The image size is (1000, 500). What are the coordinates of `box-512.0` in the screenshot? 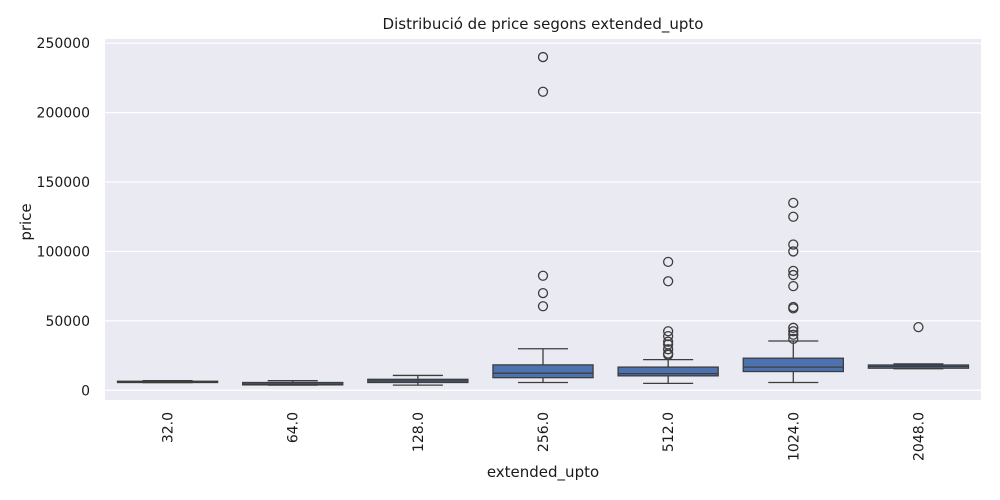 It's located at (668, 320).